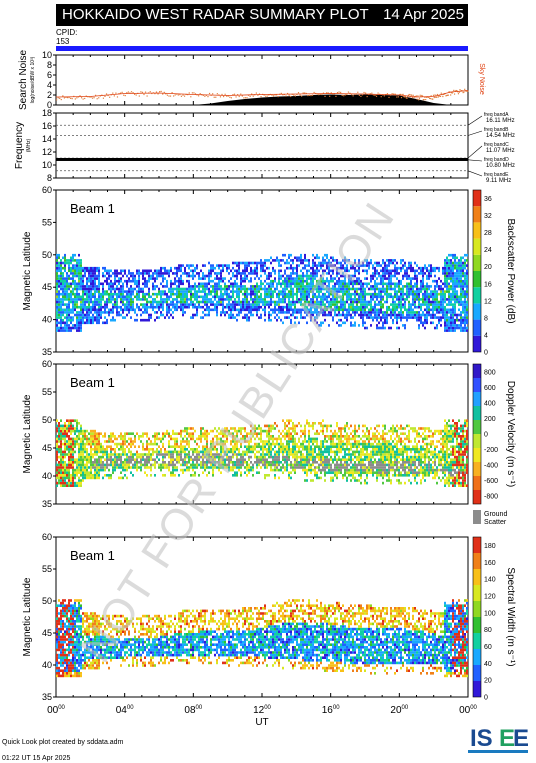  I want to click on ytick-label-2-35: 35, so click(47, 352).